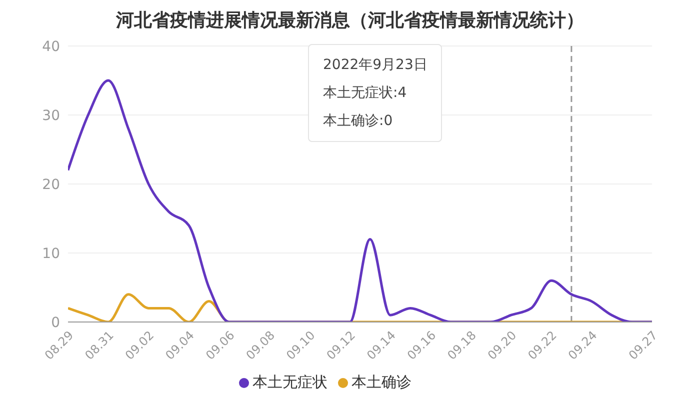 This screenshot has height=400, width=700. Describe the element at coordinates (51, 116) in the screenshot. I see `y-tick-label: 30` at that location.